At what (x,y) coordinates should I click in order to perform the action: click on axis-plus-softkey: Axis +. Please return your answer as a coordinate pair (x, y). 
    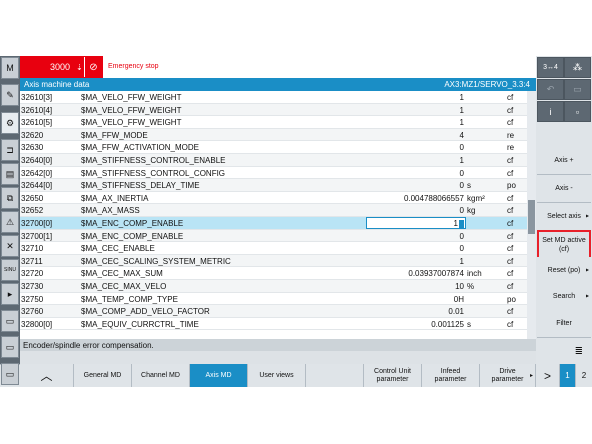
    Looking at the image, I should click on (564, 161).